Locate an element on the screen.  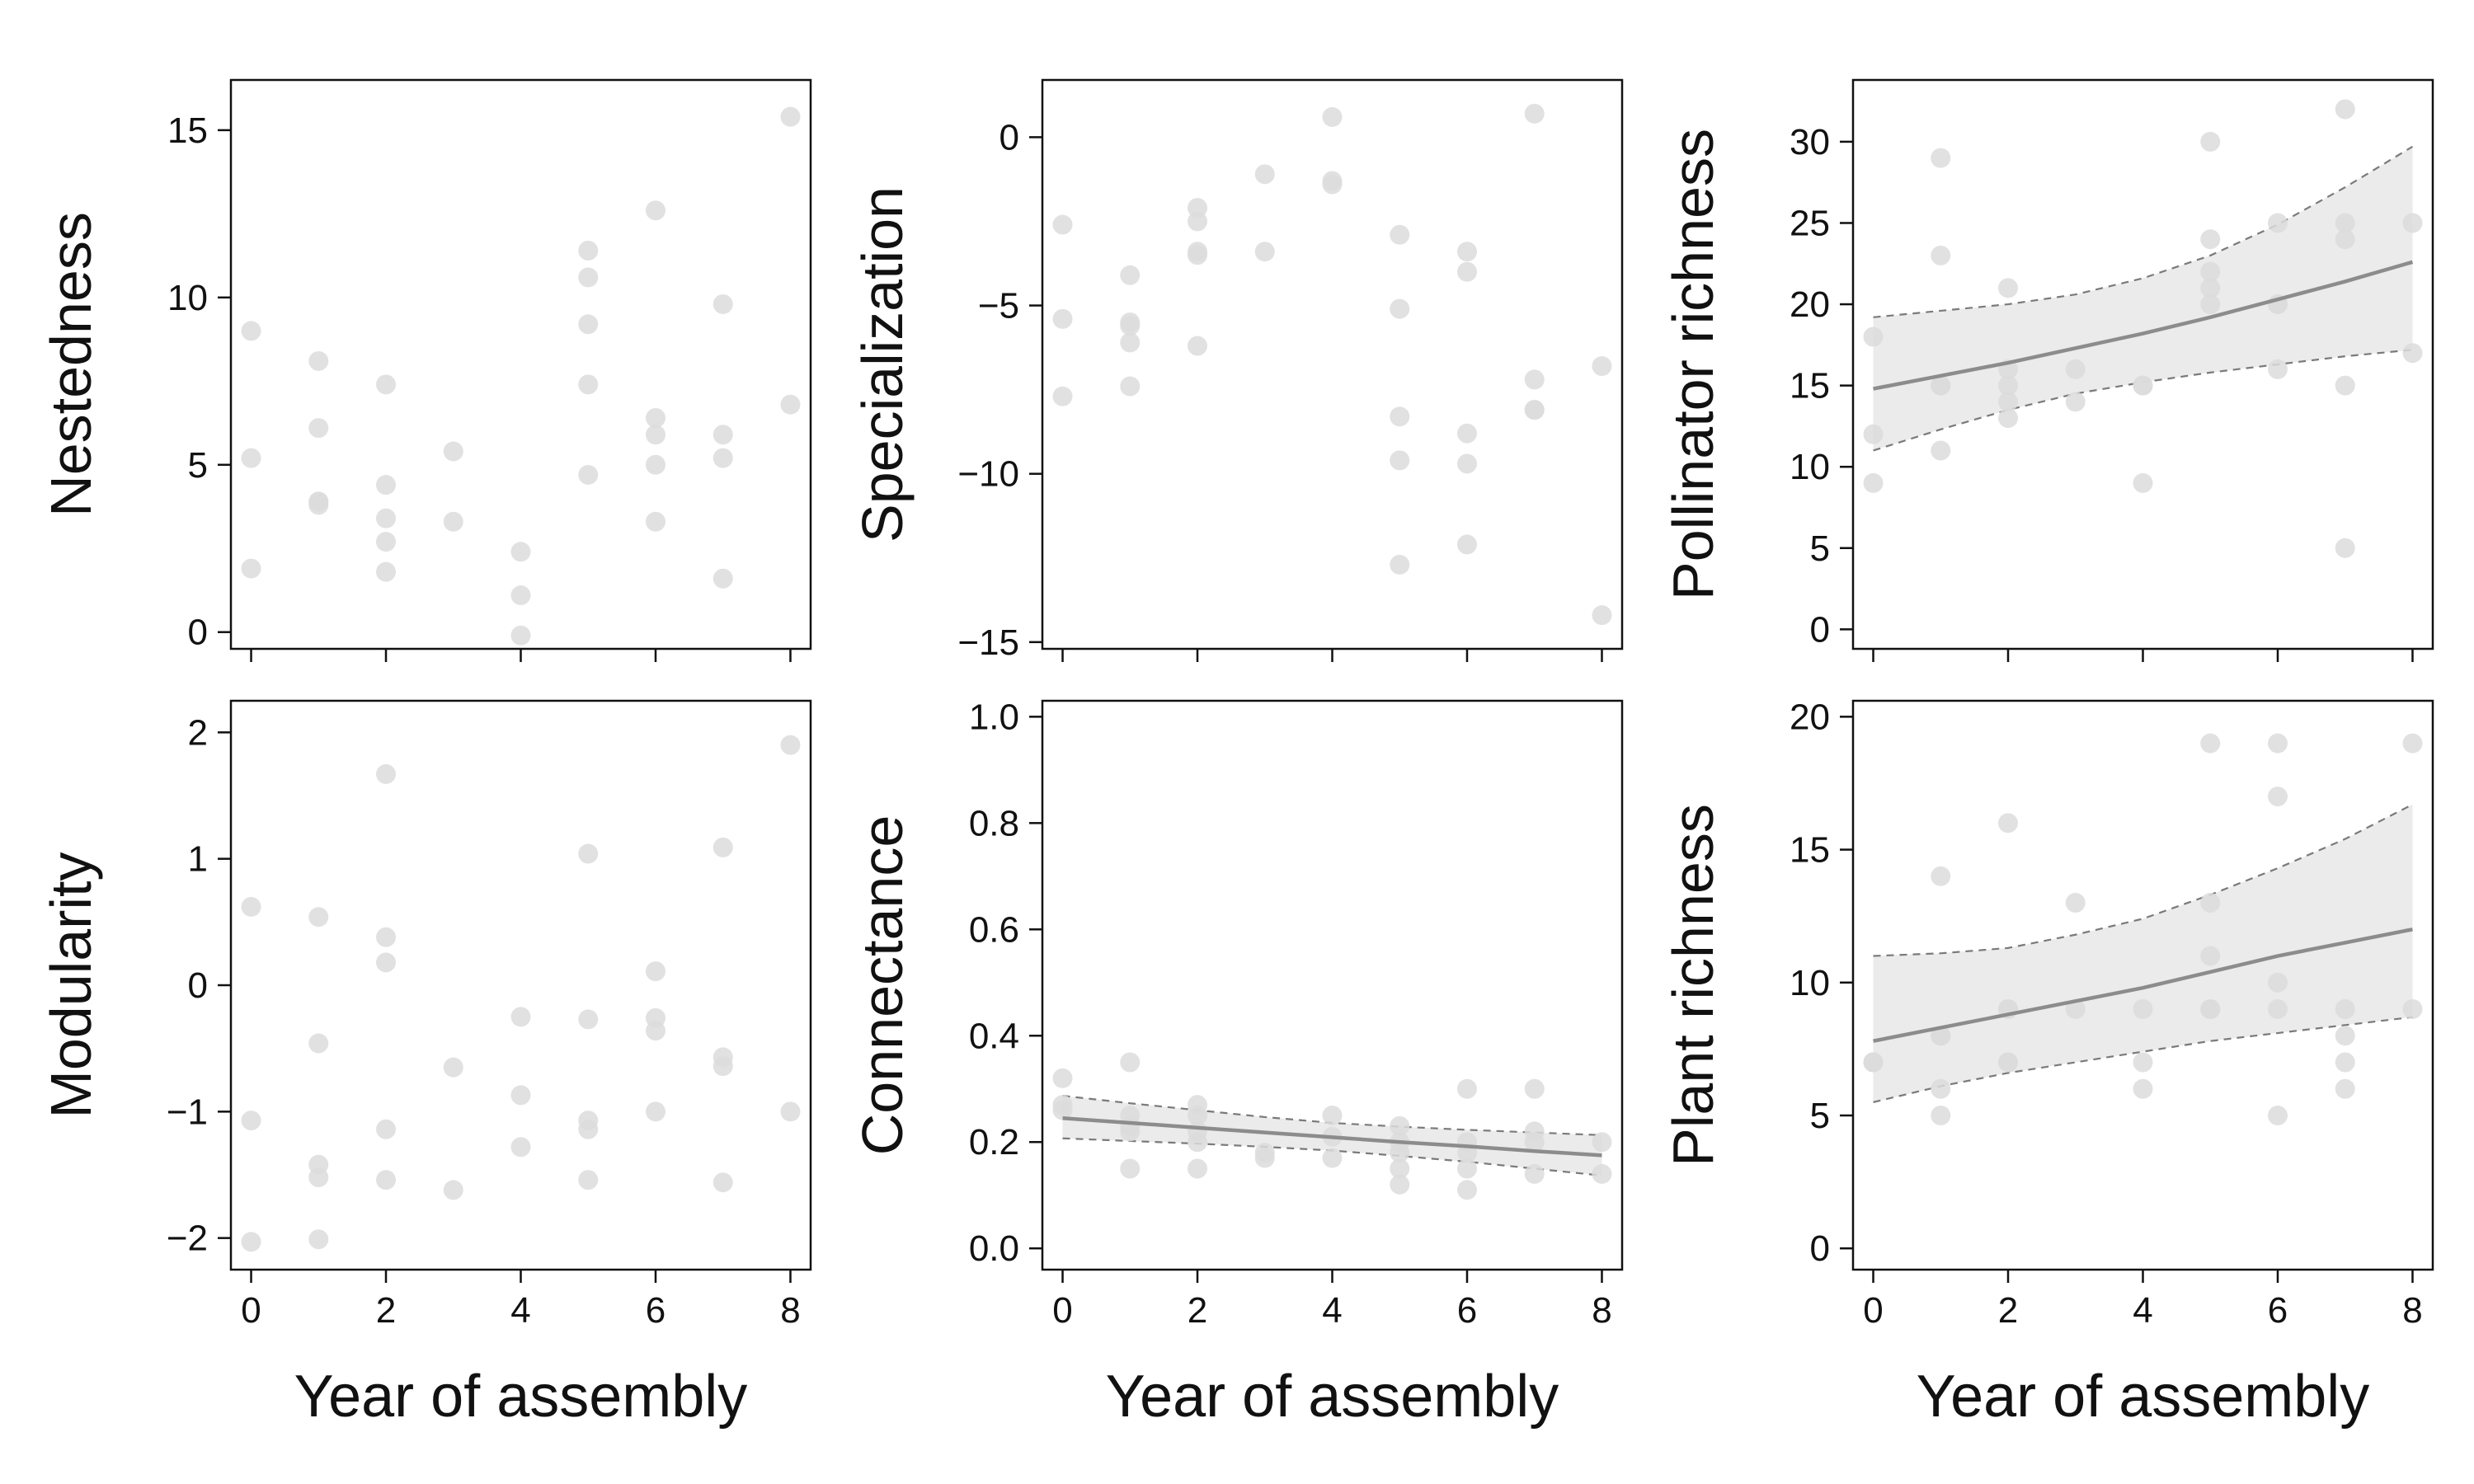
plot-frame is located at coordinates (1332, 364).